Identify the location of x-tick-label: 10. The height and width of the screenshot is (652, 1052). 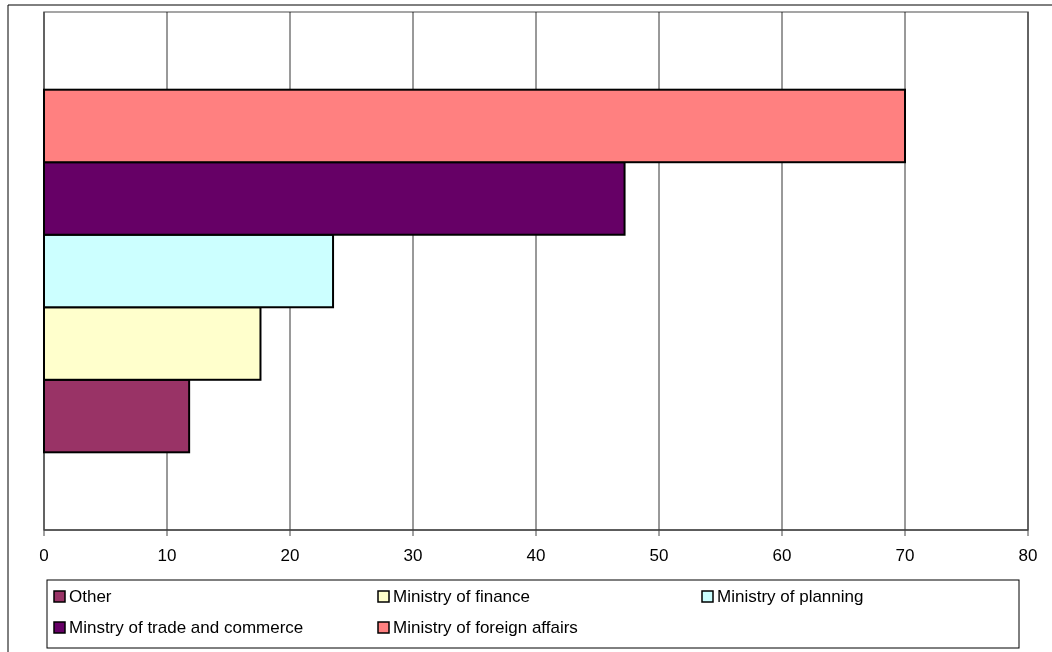
(167, 555).